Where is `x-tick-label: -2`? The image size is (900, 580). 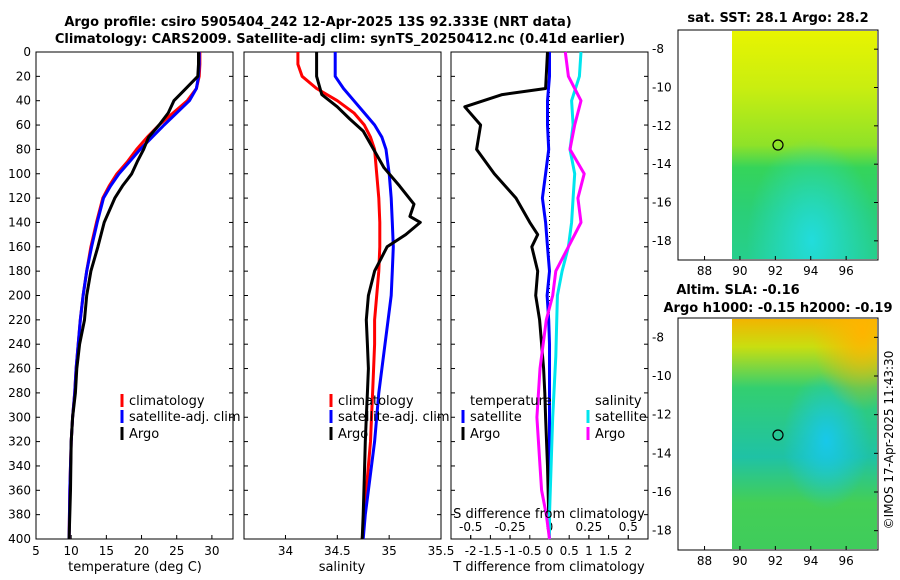 x-tick-label: -2 is located at coordinates (471, 551).